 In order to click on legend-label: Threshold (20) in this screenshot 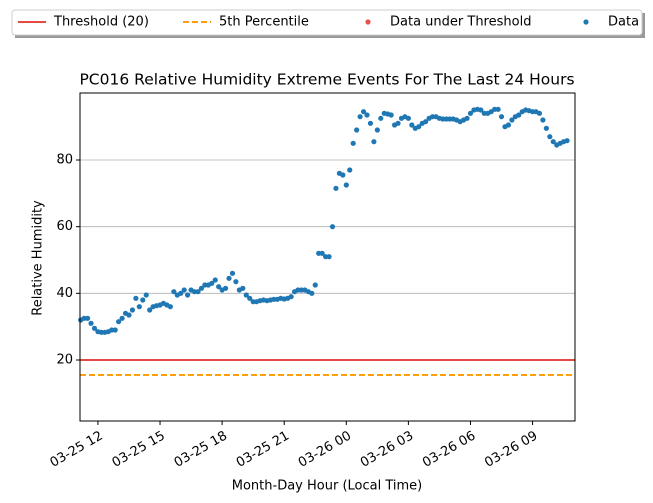, I will do `click(101, 22)`.